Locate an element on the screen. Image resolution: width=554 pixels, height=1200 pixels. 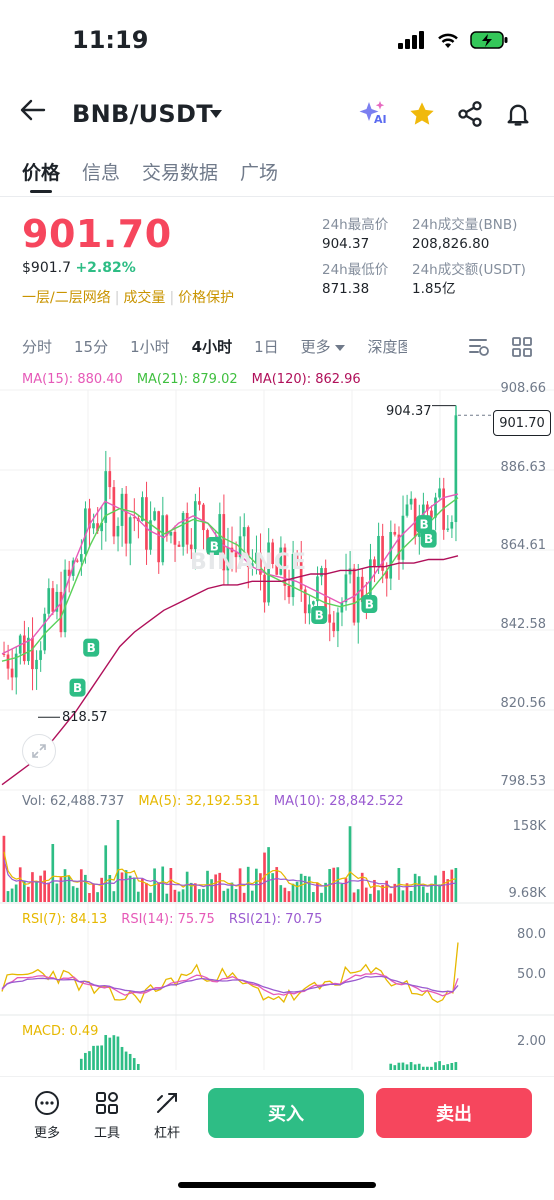
indicator-settings-icon is located at coordinates (479, 347).